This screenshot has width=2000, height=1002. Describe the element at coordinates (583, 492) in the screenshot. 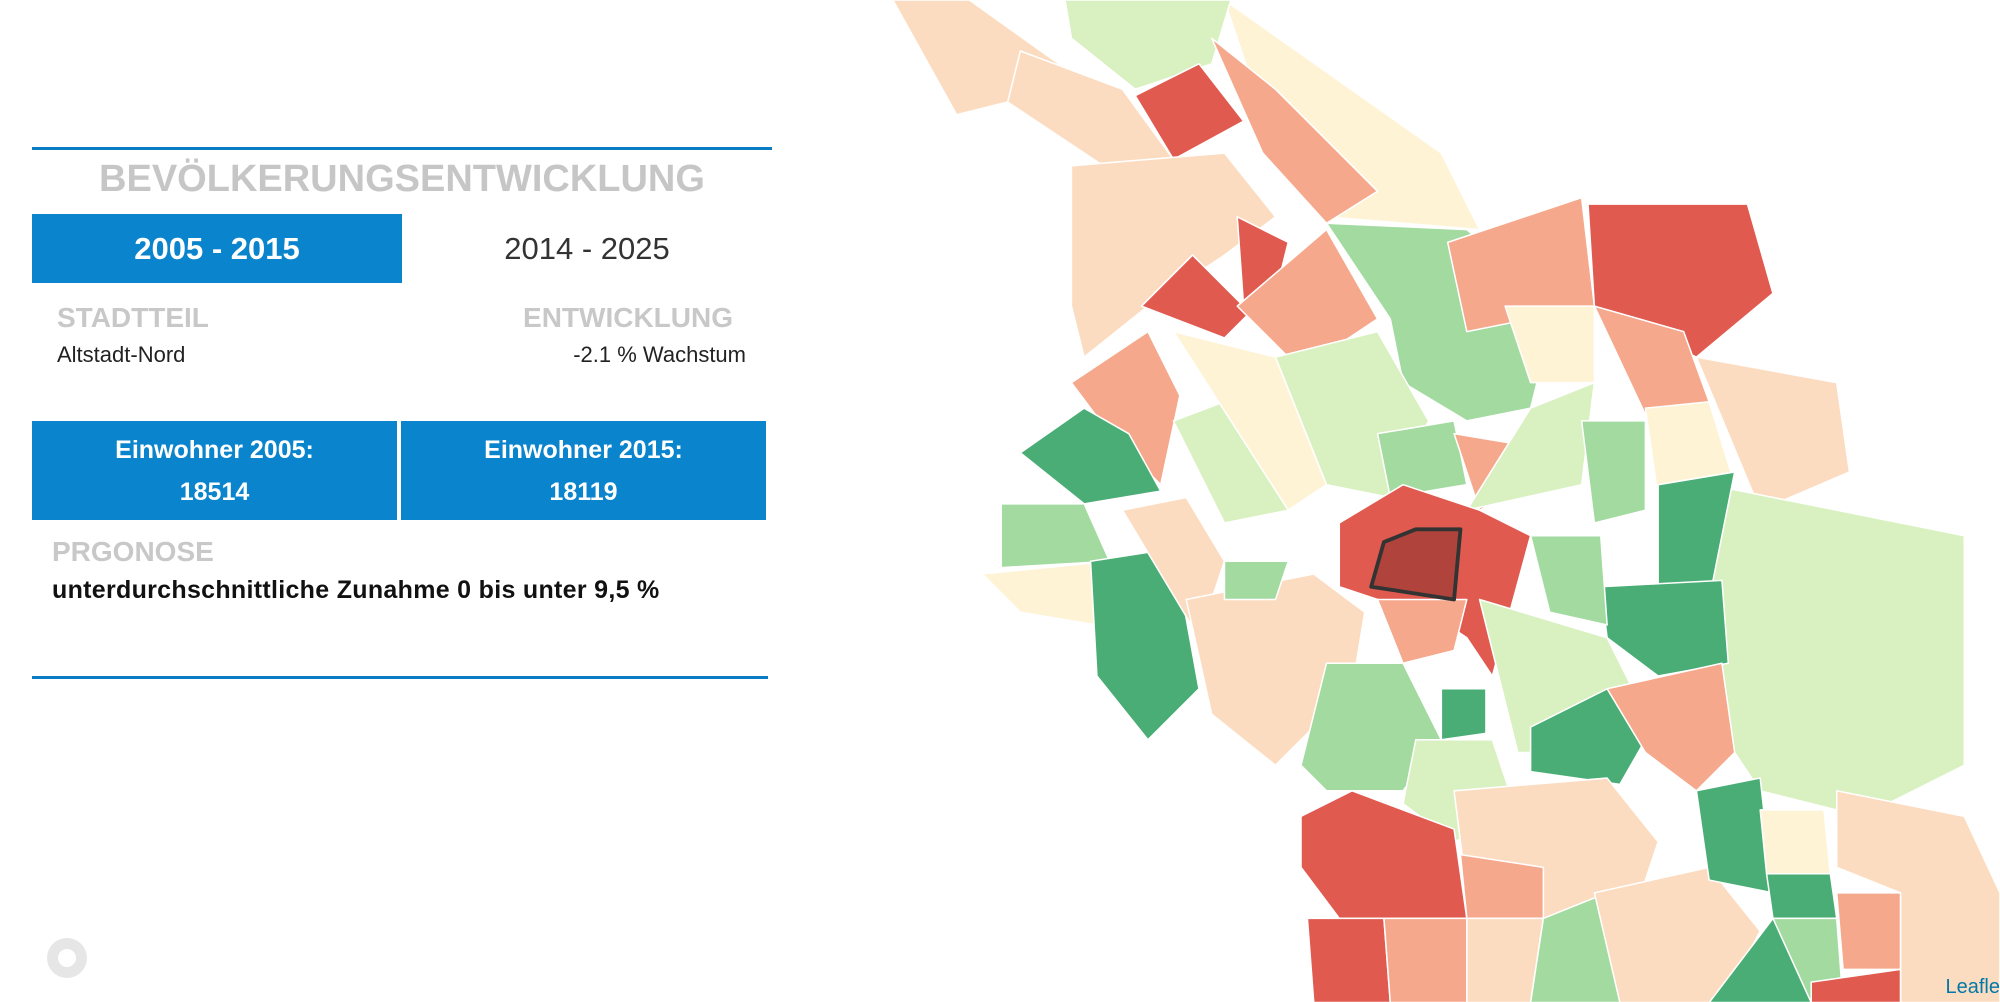

I see `stat-value: 18119` at that location.